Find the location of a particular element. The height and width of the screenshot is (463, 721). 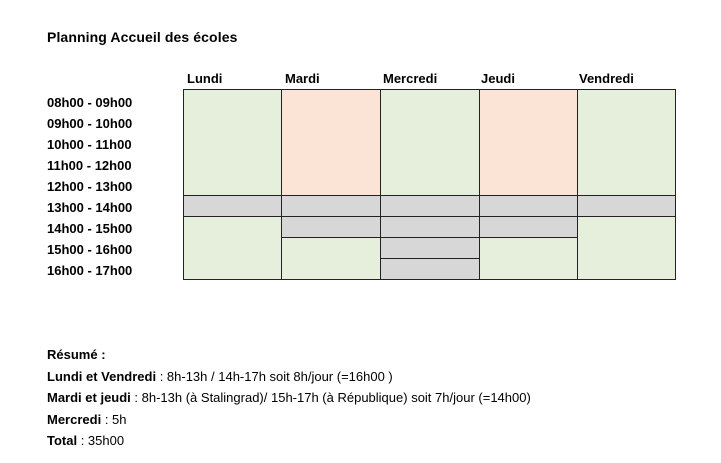

summary-mercredi: Mercredi : 5h is located at coordinates (87, 419).